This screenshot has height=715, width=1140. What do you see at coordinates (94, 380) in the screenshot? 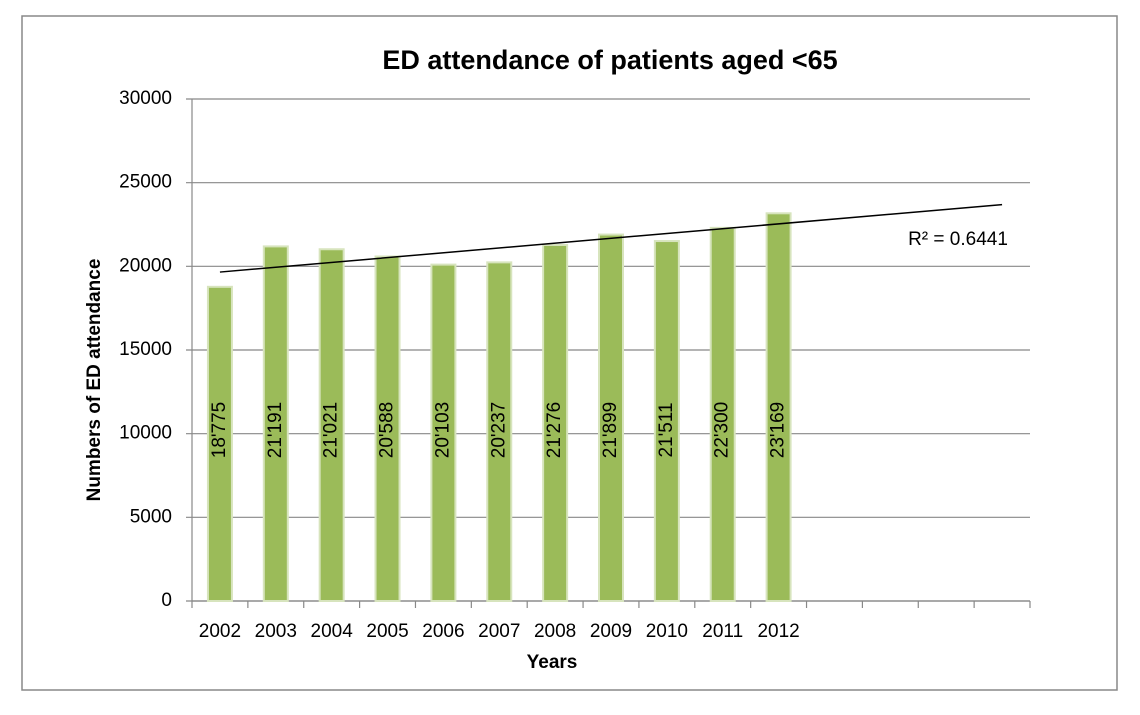
I see `y-axis-label: Numbers of ED attendance` at bounding box center [94, 380].